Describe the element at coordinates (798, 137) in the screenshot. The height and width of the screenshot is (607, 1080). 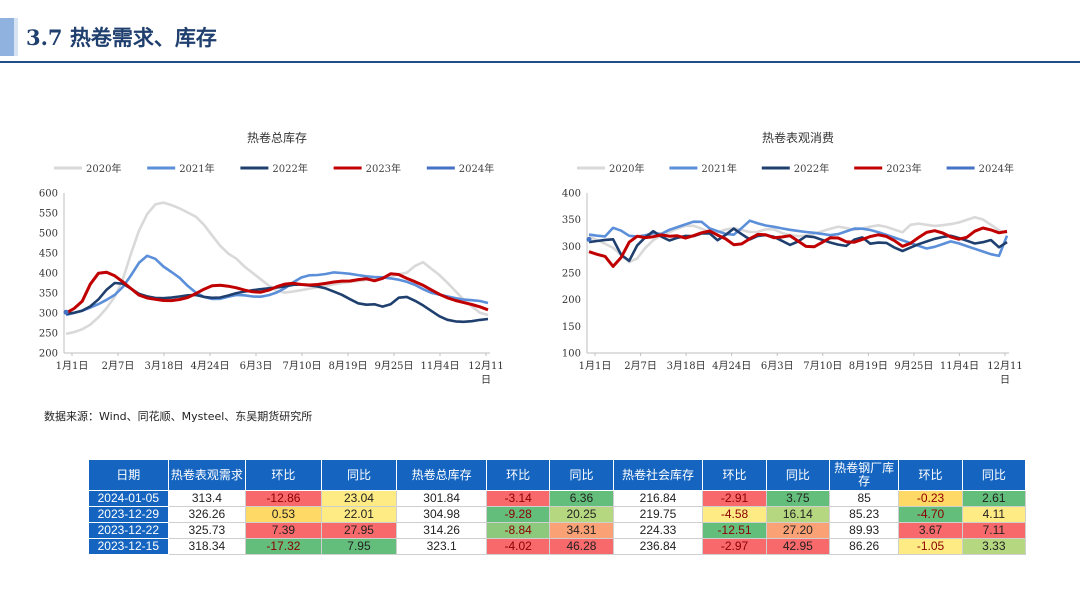
I see `chart-title: 热卷表观消费` at that location.